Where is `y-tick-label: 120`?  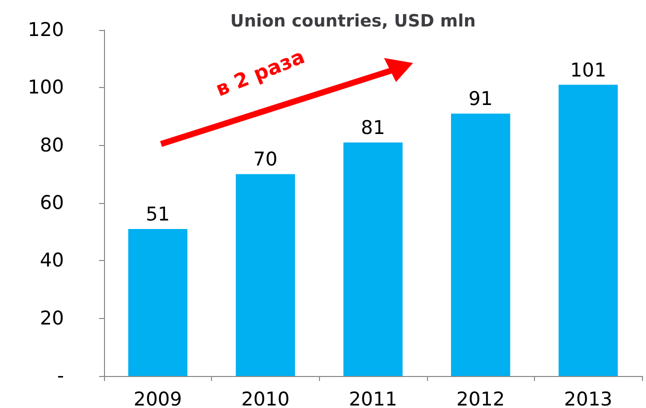 y-tick-label: 120 is located at coordinates (46, 30).